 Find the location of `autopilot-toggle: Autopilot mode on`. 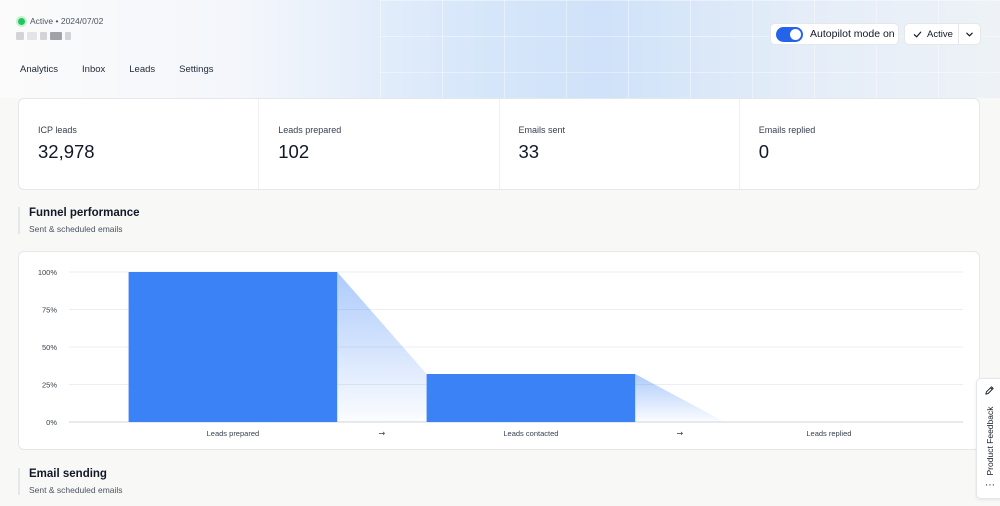

autopilot-toggle: Autopilot mode on is located at coordinates (834, 34).